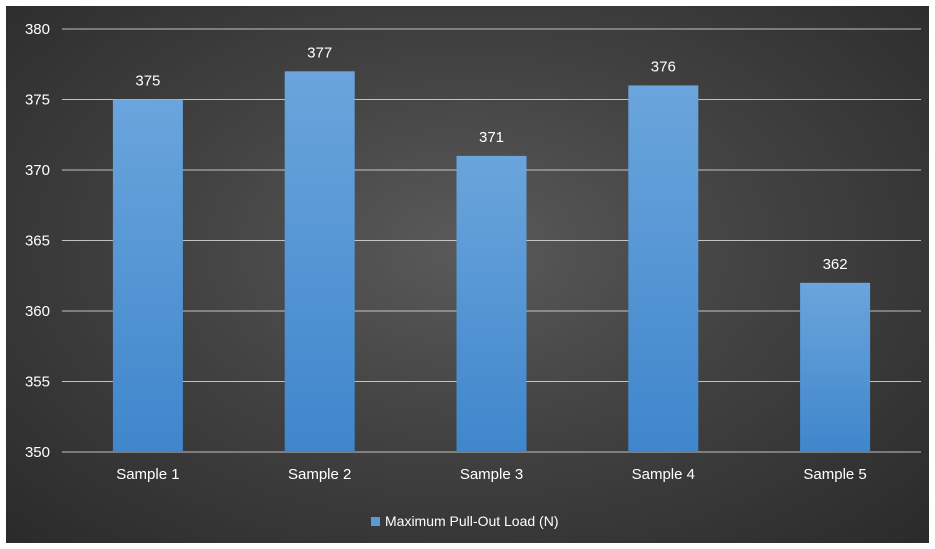 The height and width of the screenshot is (549, 935). I want to click on data-label: 375, so click(147, 81).